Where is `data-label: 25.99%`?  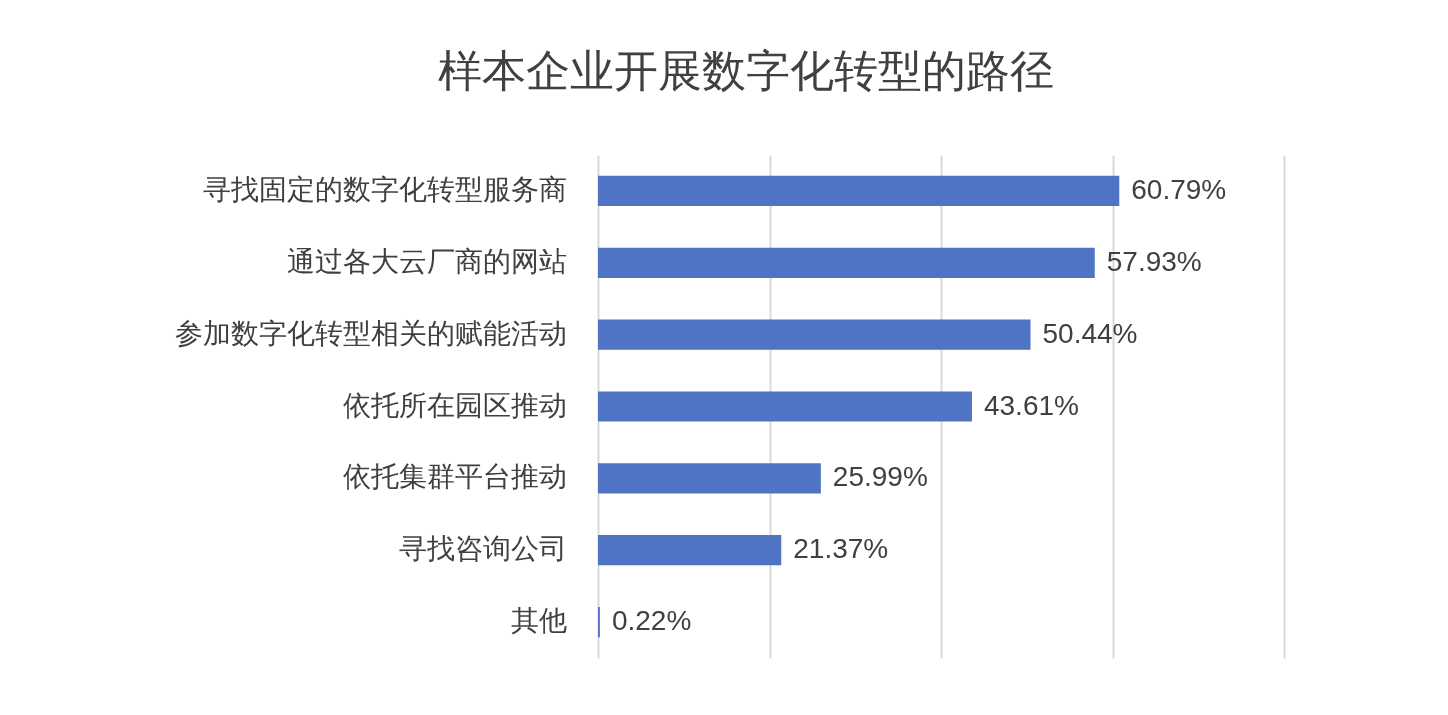
data-label: 25.99% is located at coordinates (880, 477).